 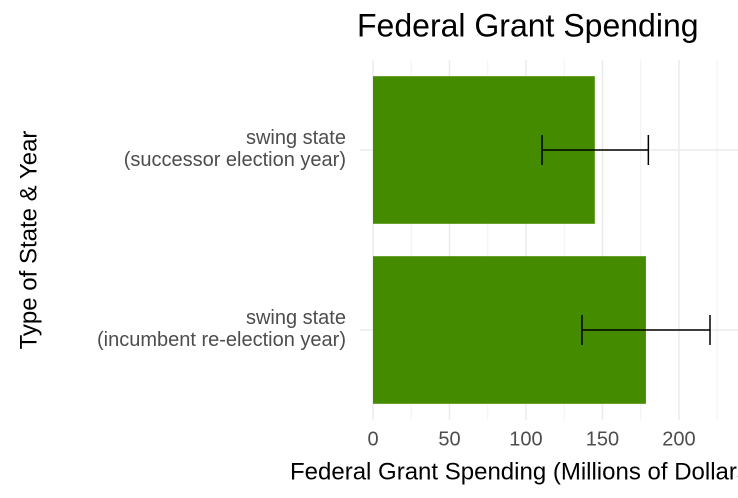 What do you see at coordinates (602, 439) in the screenshot?
I see `x-tick-label: 150` at bounding box center [602, 439].